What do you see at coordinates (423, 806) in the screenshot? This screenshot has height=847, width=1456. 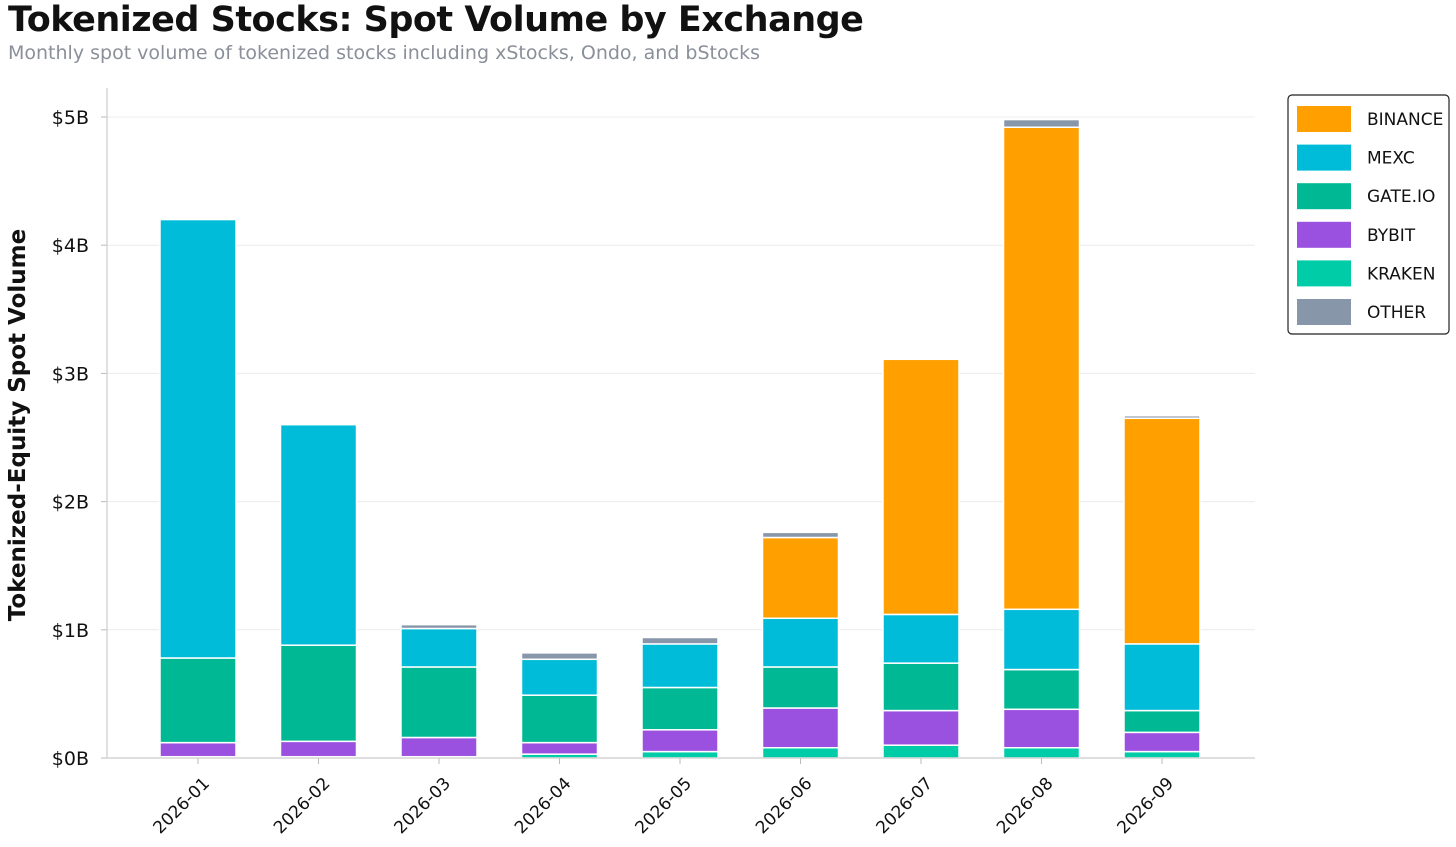 I see `x-tick-label: 2026-03` at bounding box center [423, 806].